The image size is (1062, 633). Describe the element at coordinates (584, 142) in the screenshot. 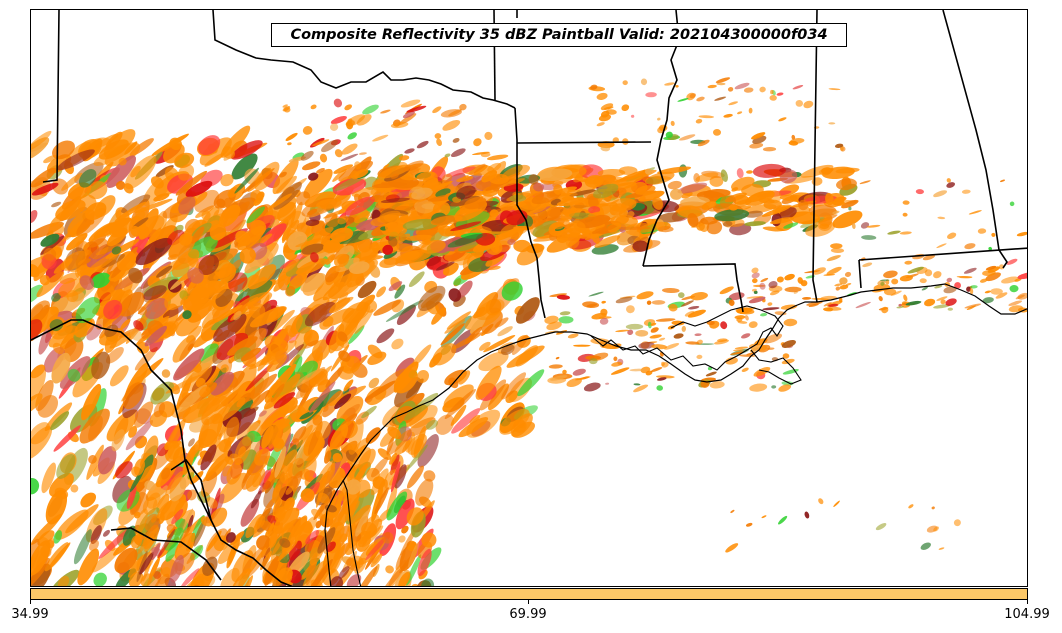

I see `ar-la-border` at that location.